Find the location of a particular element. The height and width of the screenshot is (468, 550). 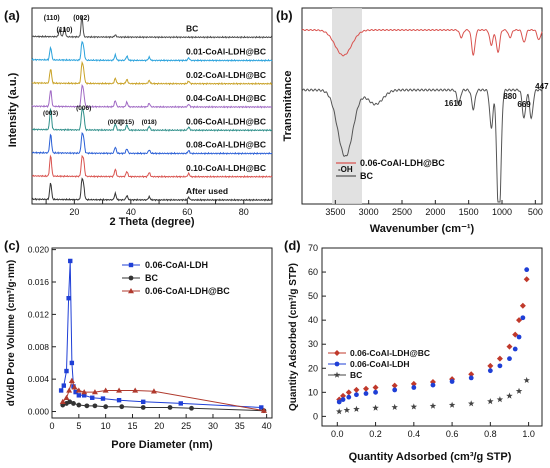

panel-c-label: (c) is located at coordinates (12, 245).